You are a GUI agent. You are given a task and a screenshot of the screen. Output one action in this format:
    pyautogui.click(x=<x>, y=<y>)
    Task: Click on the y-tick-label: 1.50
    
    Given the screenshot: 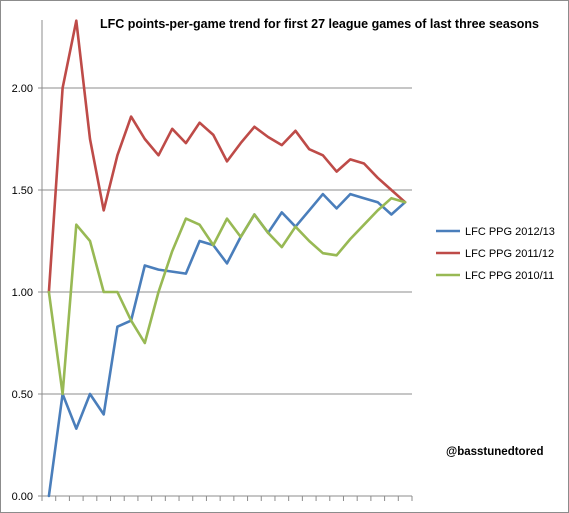 What is the action you would take?
    pyautogui.click(x=22, y=191)
    